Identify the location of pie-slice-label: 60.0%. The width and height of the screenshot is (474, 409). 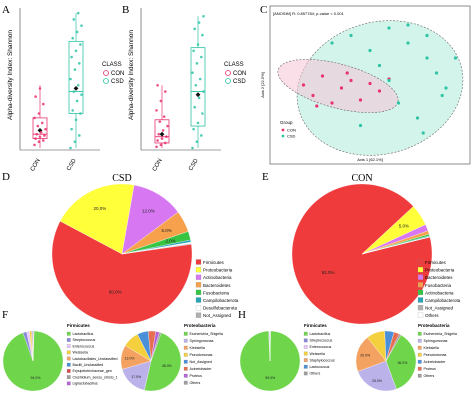
(115, 291).